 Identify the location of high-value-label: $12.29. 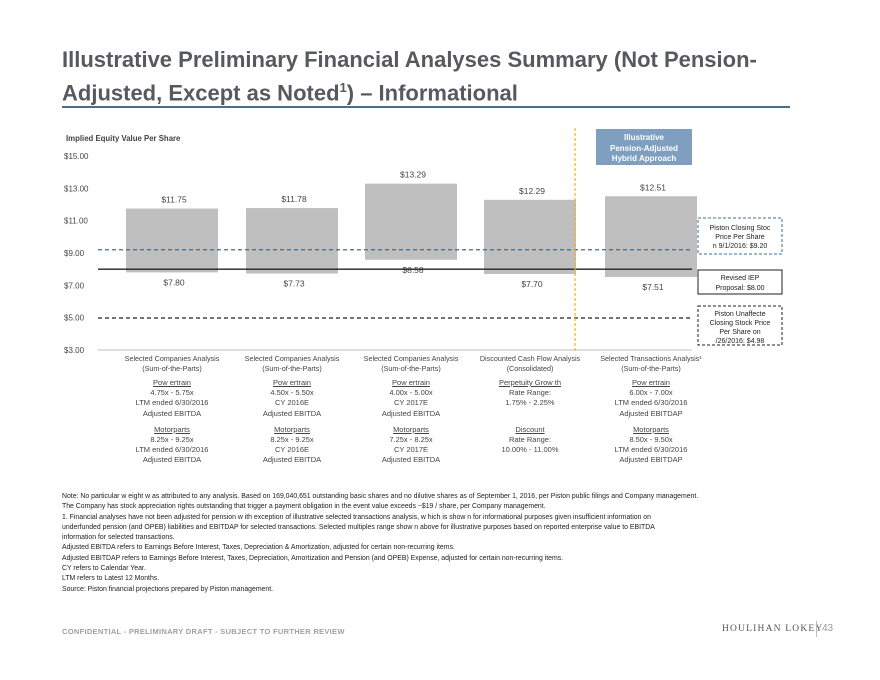
(532, 191).